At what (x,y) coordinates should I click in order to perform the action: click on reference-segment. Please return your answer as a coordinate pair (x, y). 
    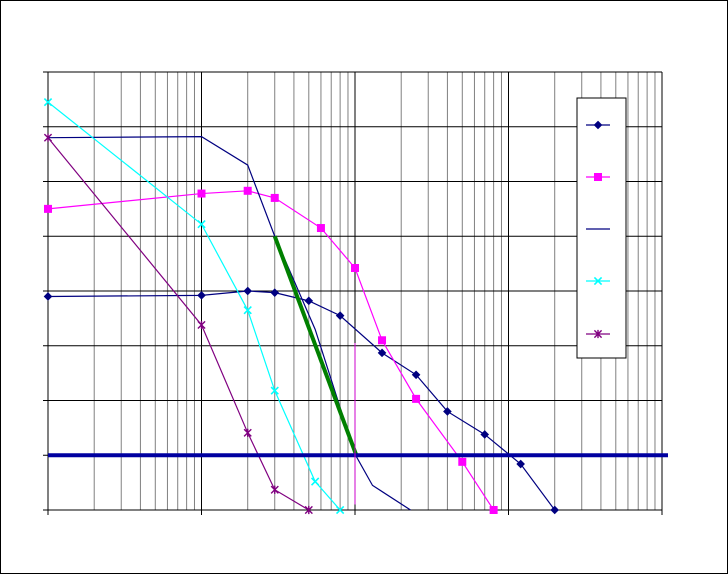
    Looking at the image, I should click on (315, 345).